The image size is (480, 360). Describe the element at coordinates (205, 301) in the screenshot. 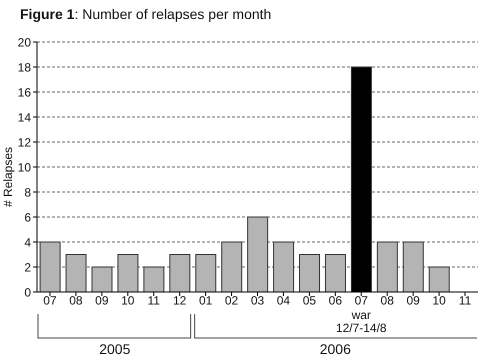

I see `x-tick-label: 01` at that location.